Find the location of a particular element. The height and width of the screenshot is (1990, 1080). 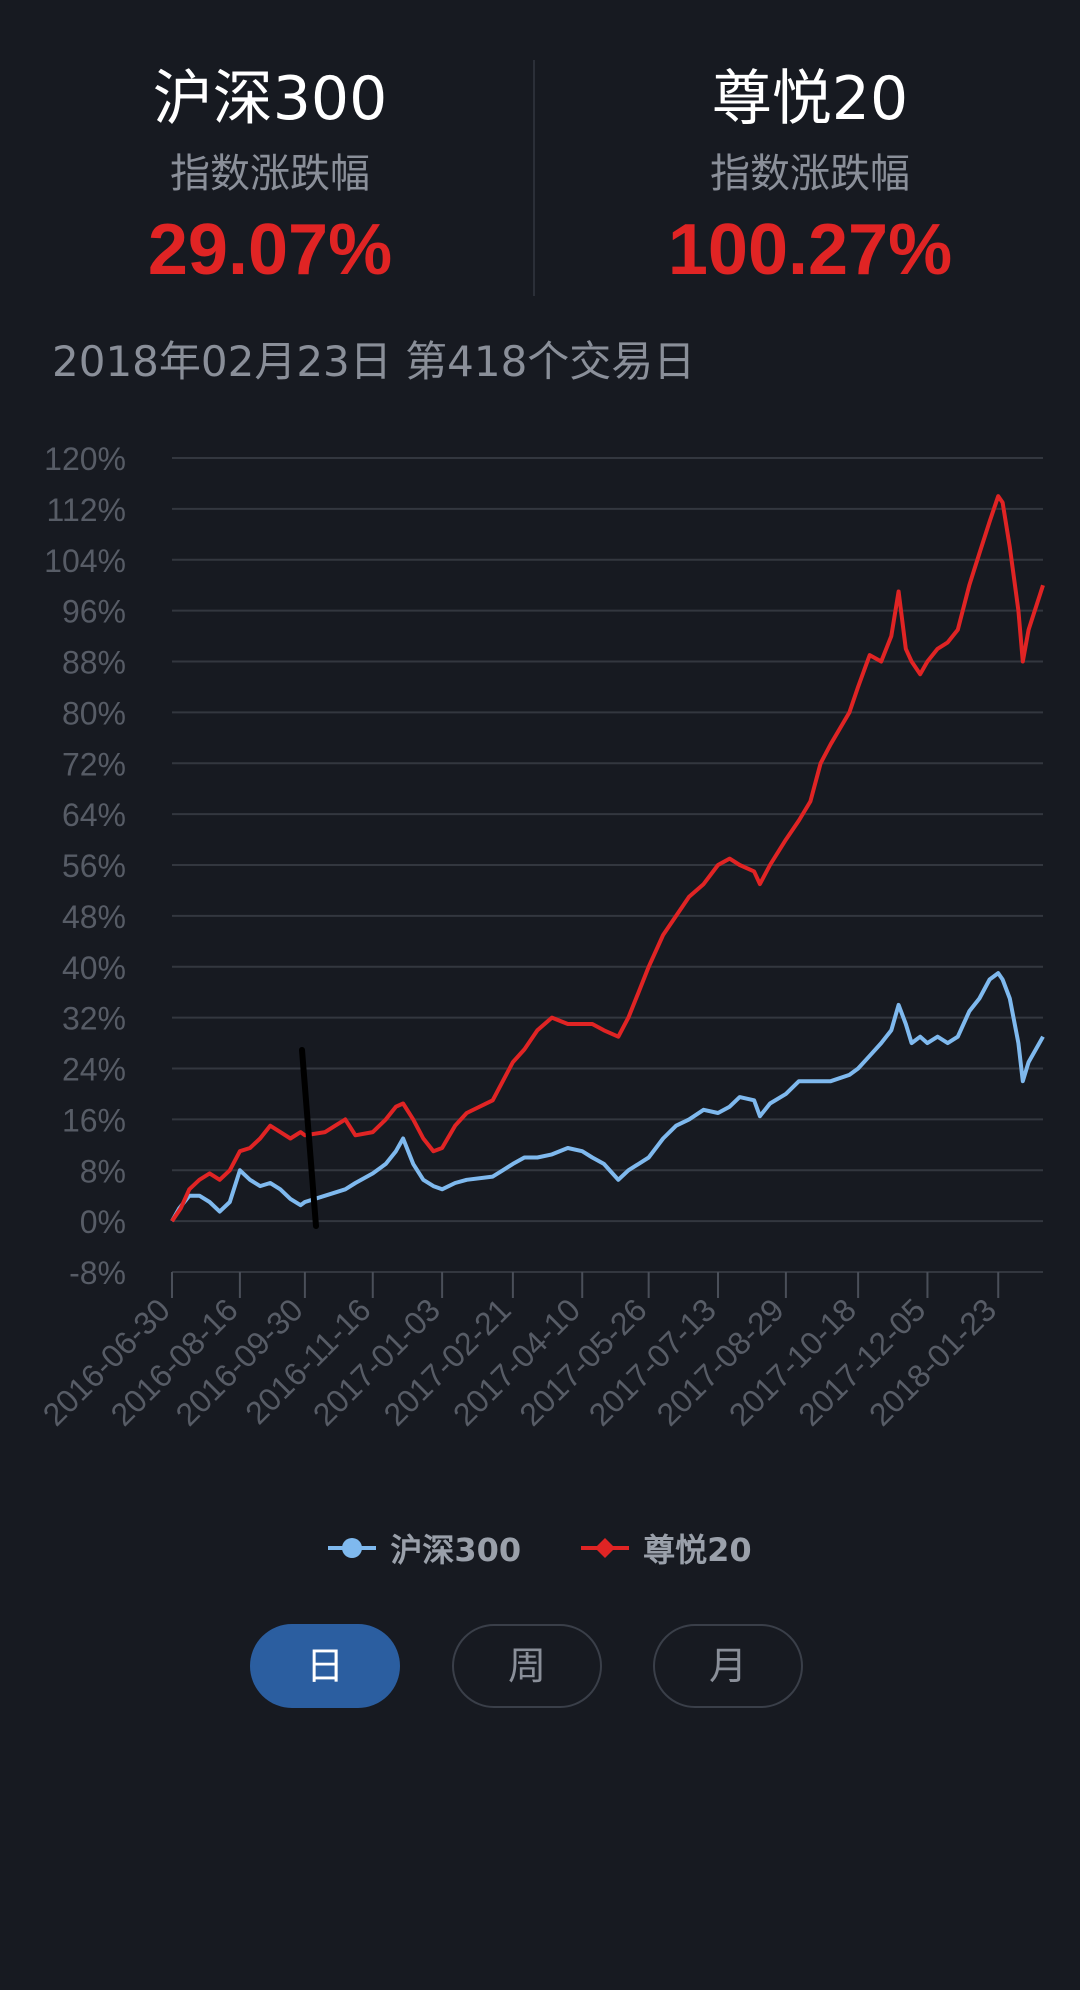

stat-value: 100.27% is located at coordinates (810, 250).